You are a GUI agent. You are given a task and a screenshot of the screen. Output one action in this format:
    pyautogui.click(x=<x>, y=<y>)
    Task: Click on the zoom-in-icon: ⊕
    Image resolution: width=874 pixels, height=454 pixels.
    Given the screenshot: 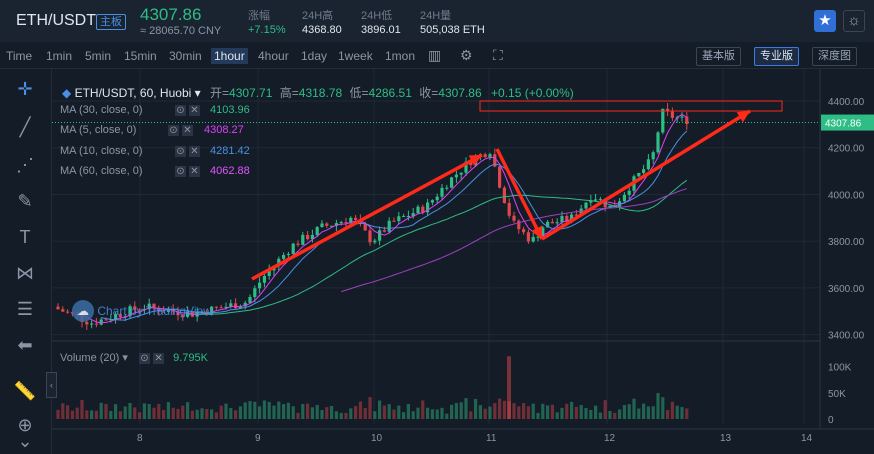 What is the action you would take?
    pyautogui.click(x=25, y=425)
    